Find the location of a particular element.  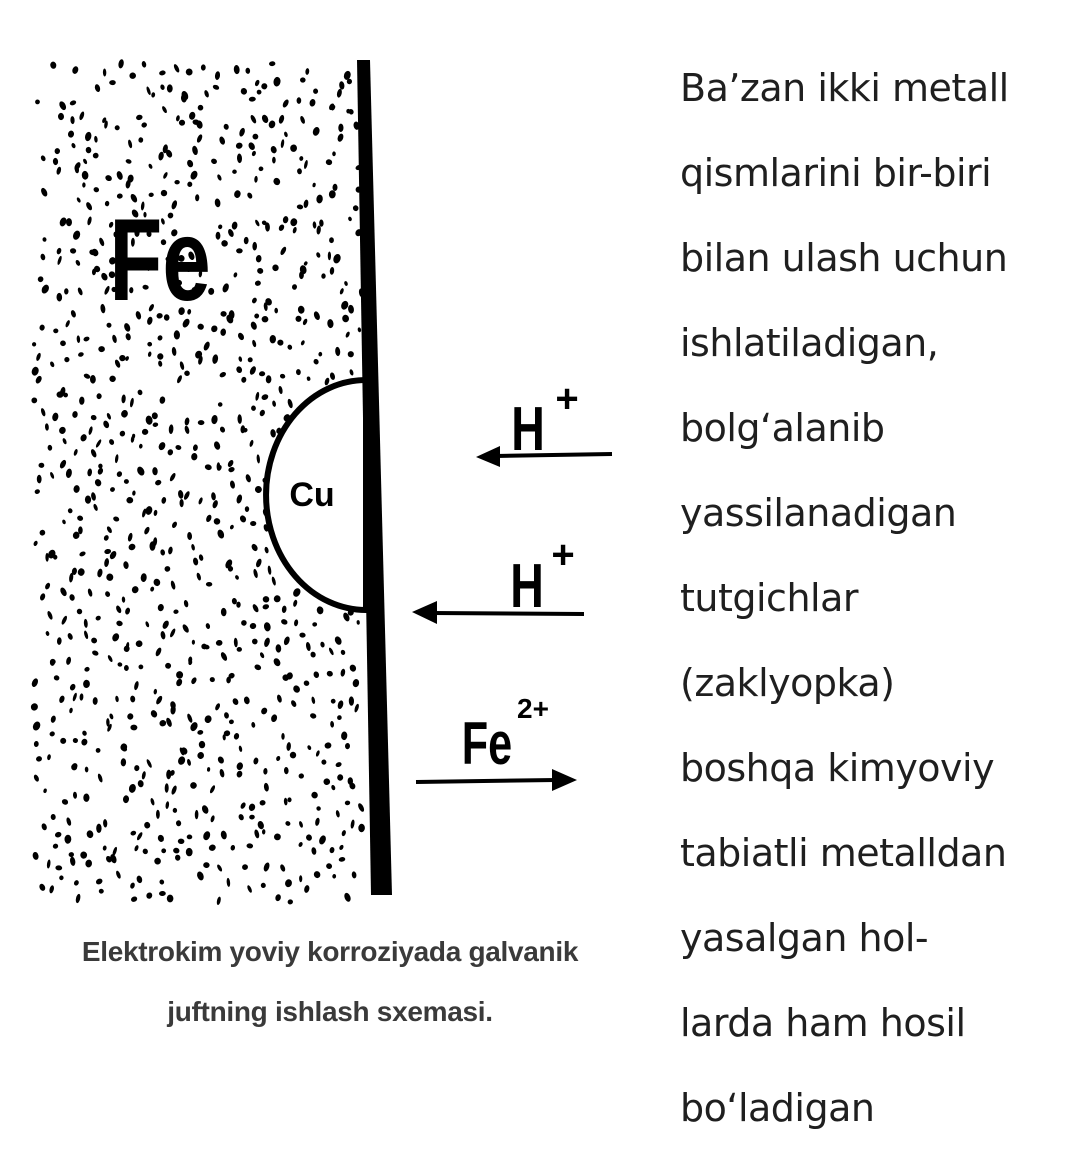

iron-ion-symbol: Fe is located at coordinates (487, 744).